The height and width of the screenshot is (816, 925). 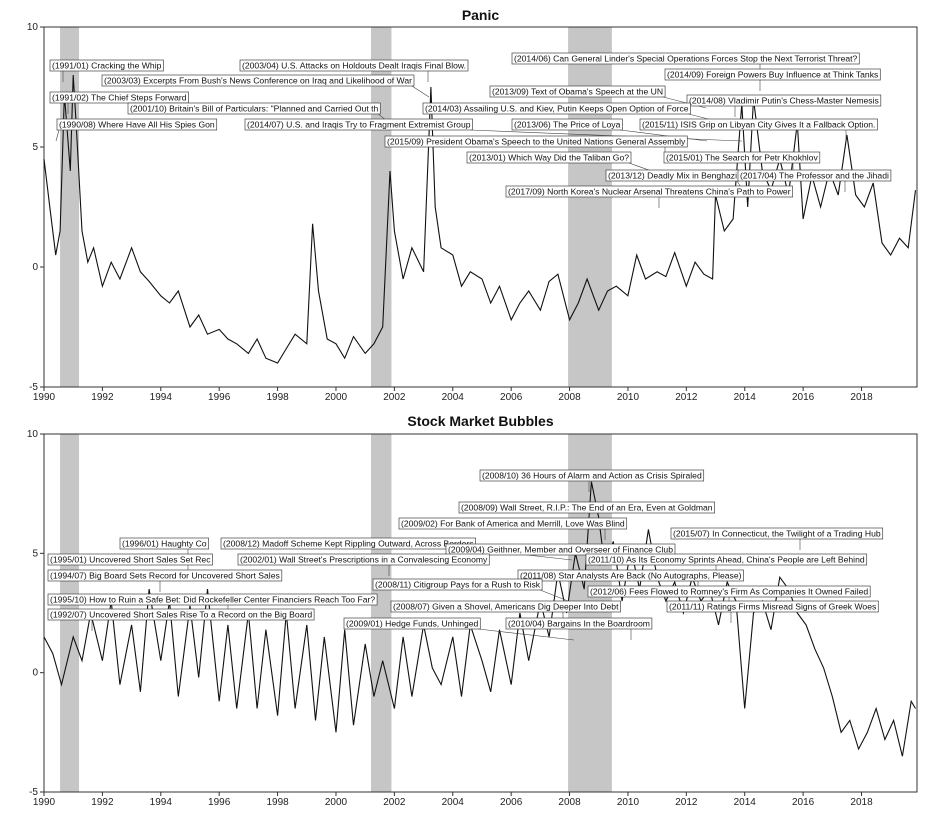 I want to click on annotation-text: (1991/01) Cracking the Whip, so click(x=107, y=66).